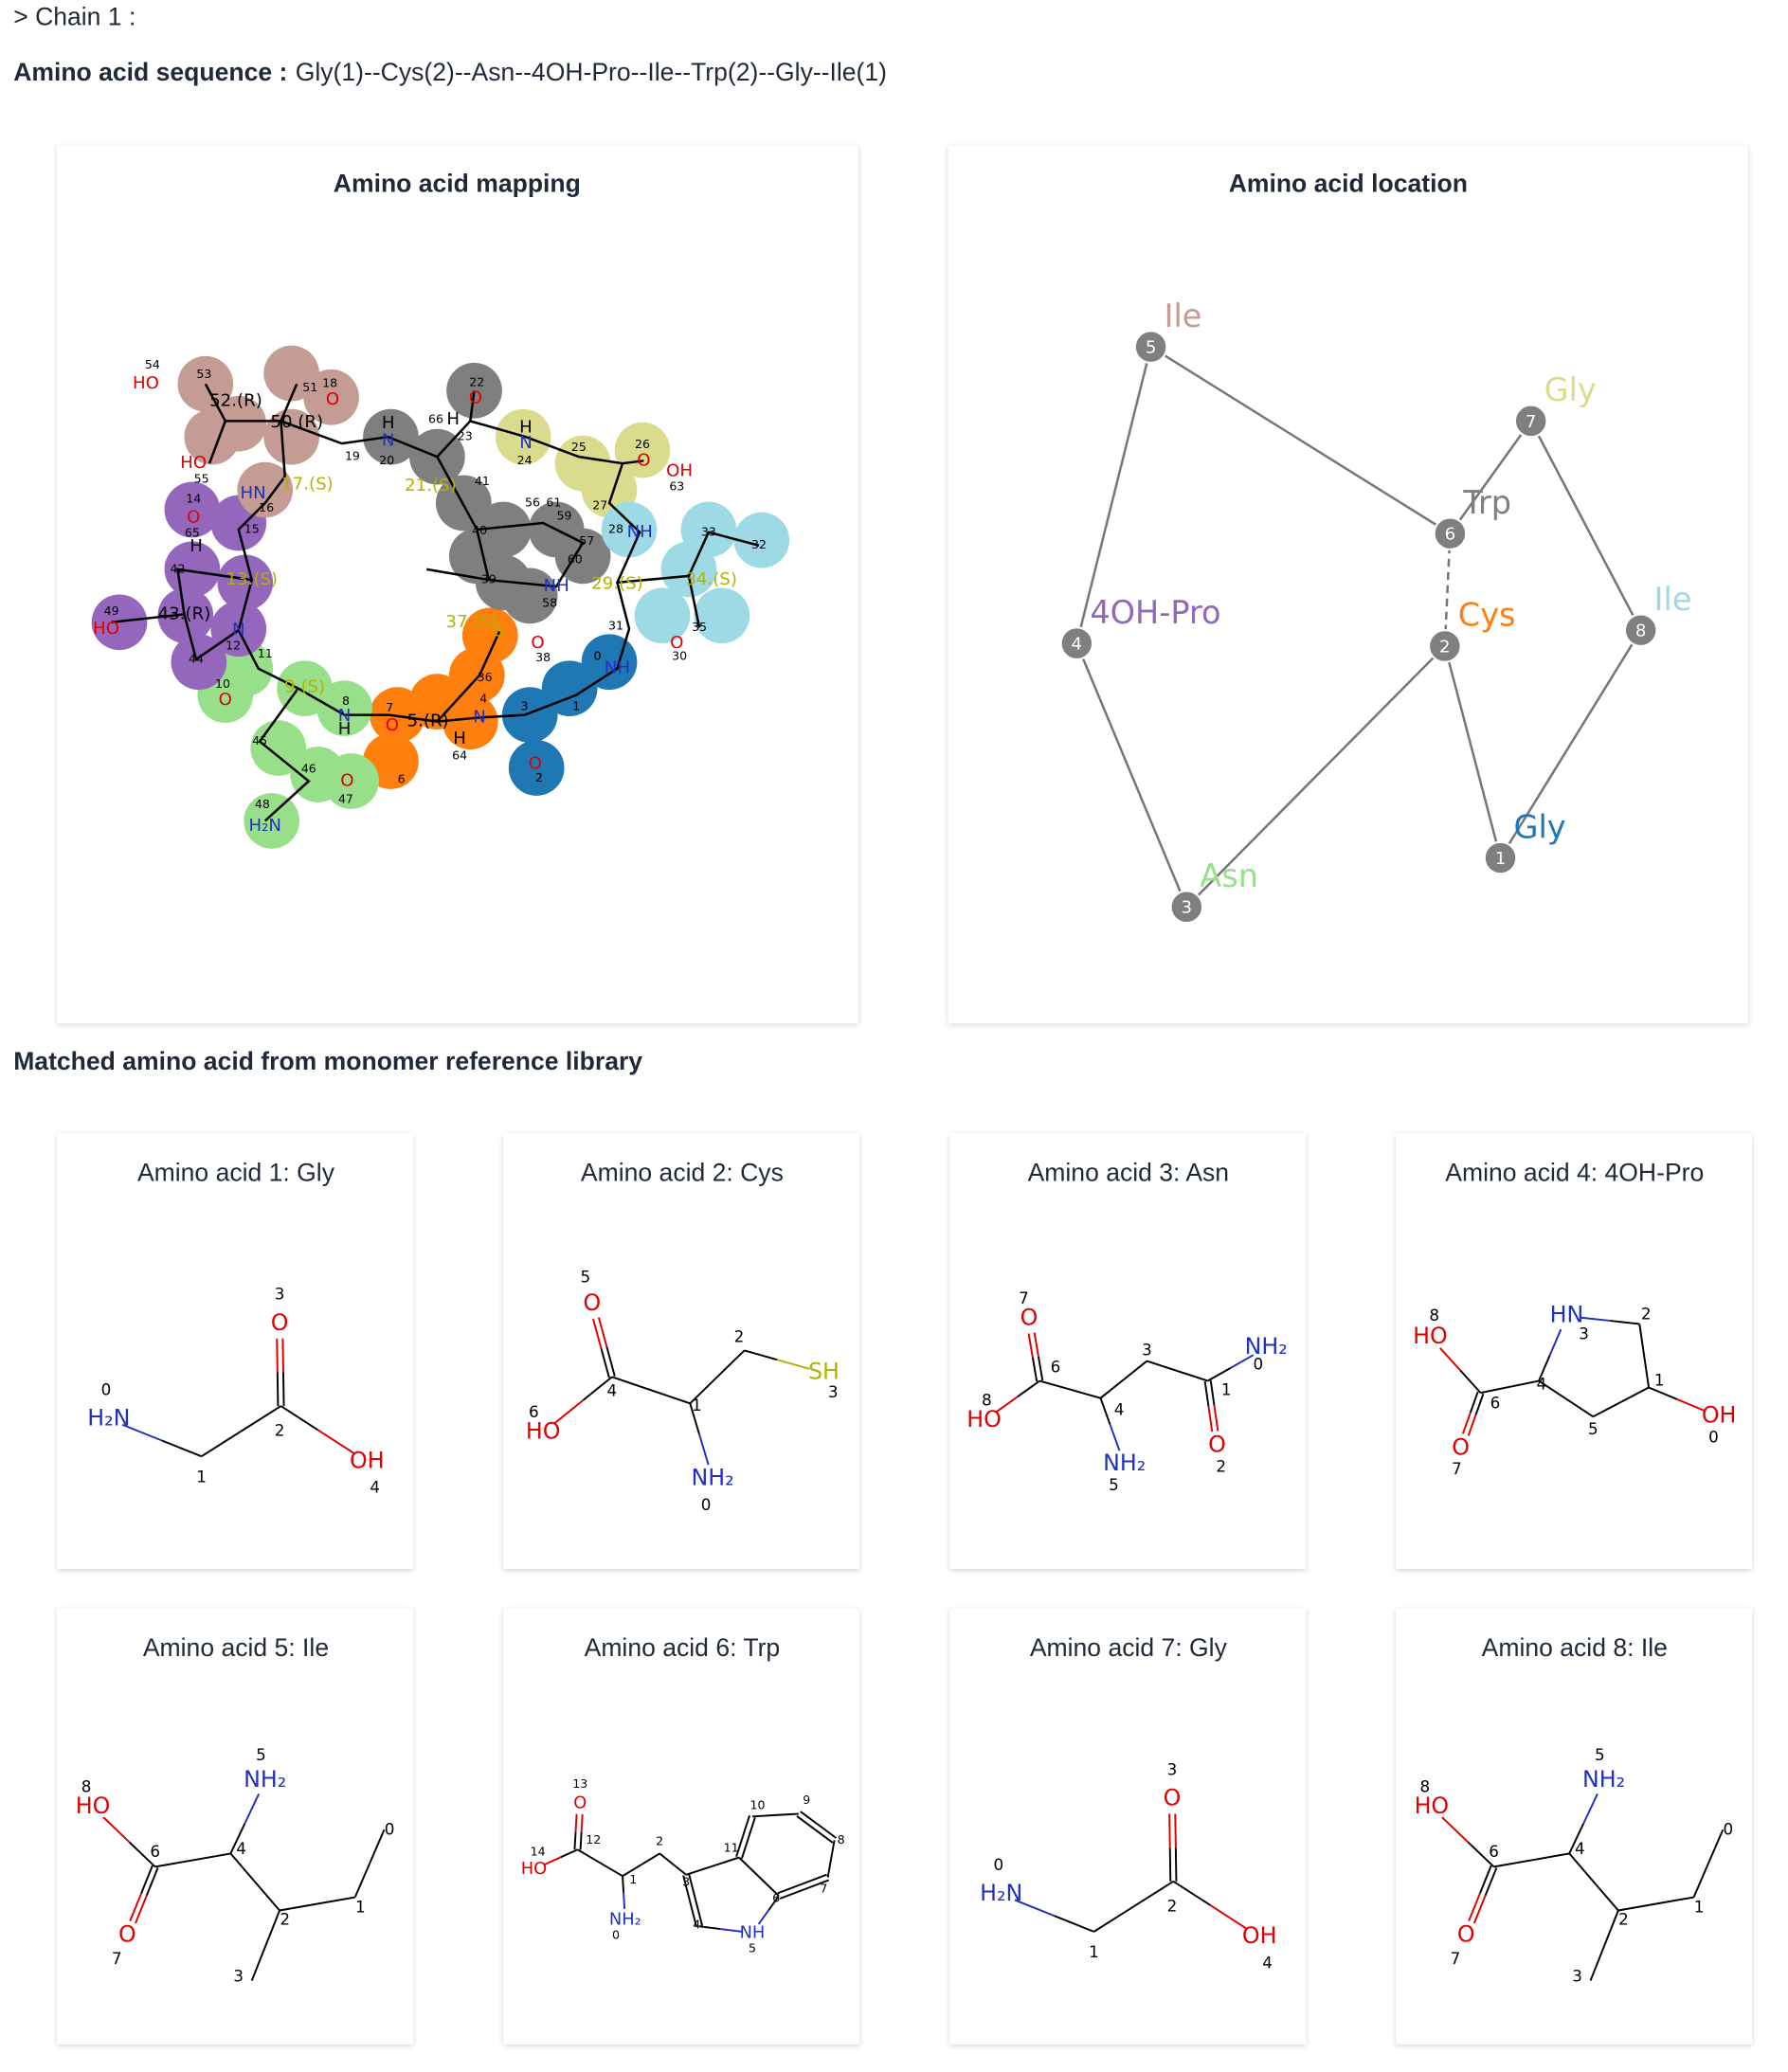 This screenshot has width=1788, height=2072. I want to click on atom-symbol: HO, so click(93, 1806).